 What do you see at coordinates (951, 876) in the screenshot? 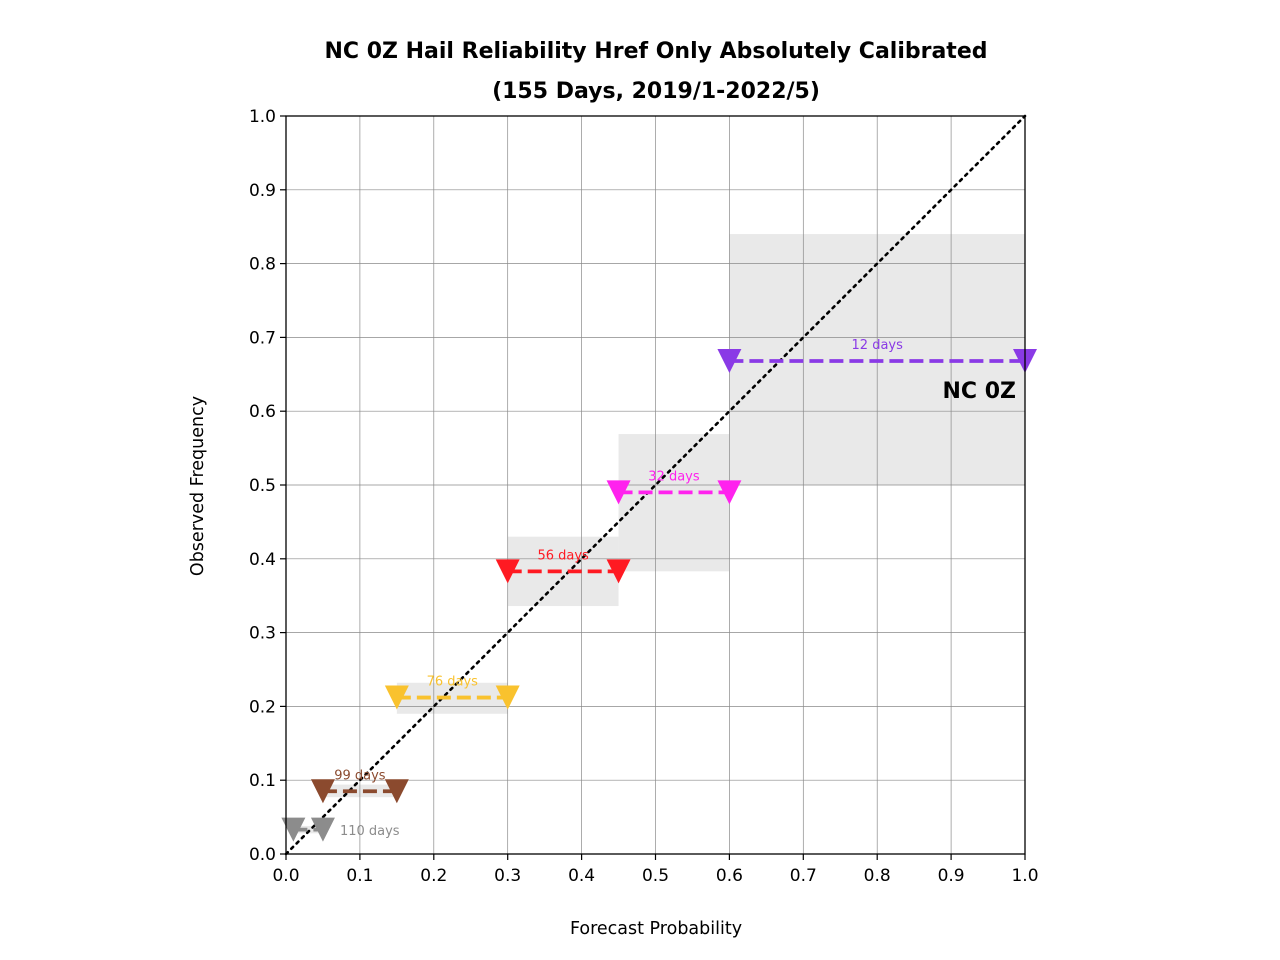
I see `x-tick-label-9: 0.9` at bounding box center [951, 876].